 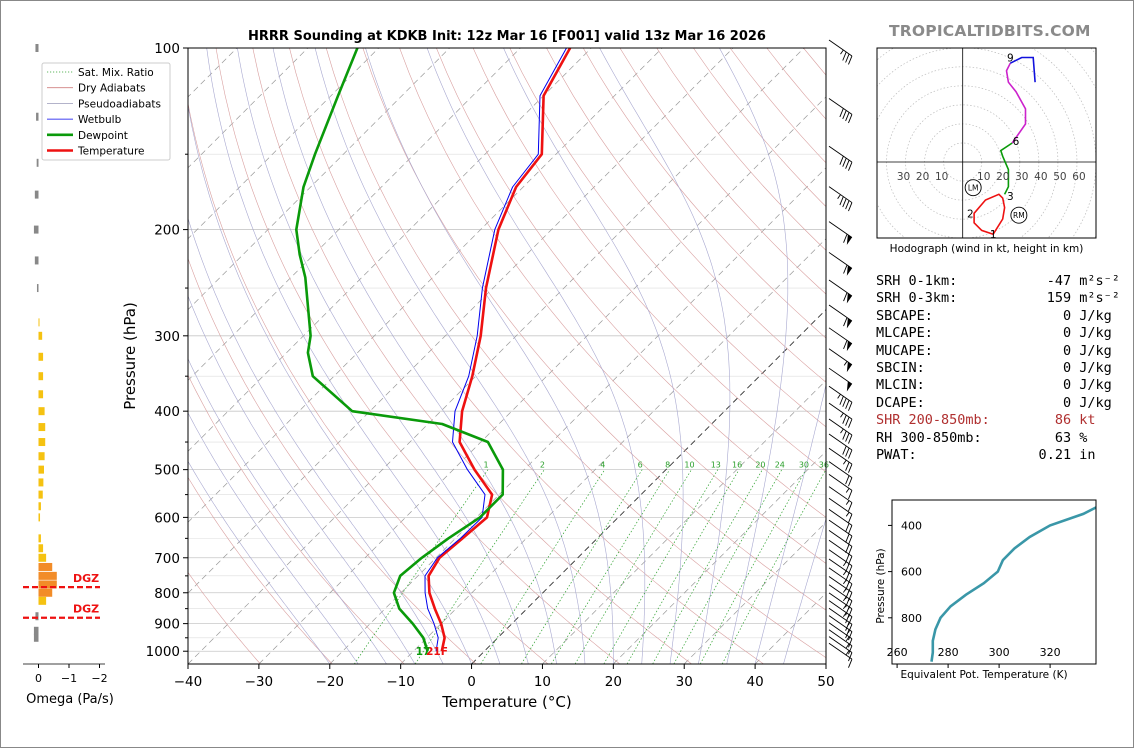 What do you see at coordinates (1013, 584) in the screenshot?
I see `theta-area` at bounding box center [1013, 584].